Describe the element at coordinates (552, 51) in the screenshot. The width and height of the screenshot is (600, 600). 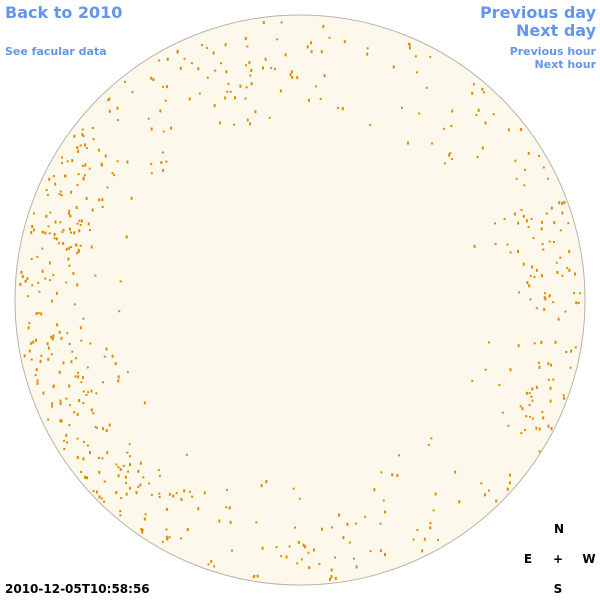
I see `previous-hour-link: Previous hour` at that location.